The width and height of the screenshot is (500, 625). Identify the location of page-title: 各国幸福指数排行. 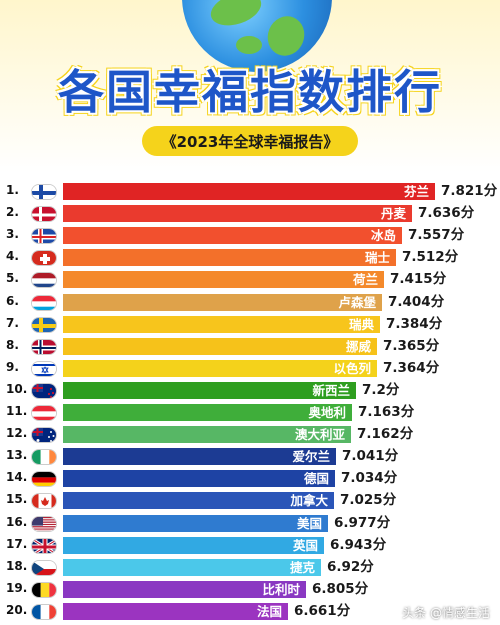
(250, 92).